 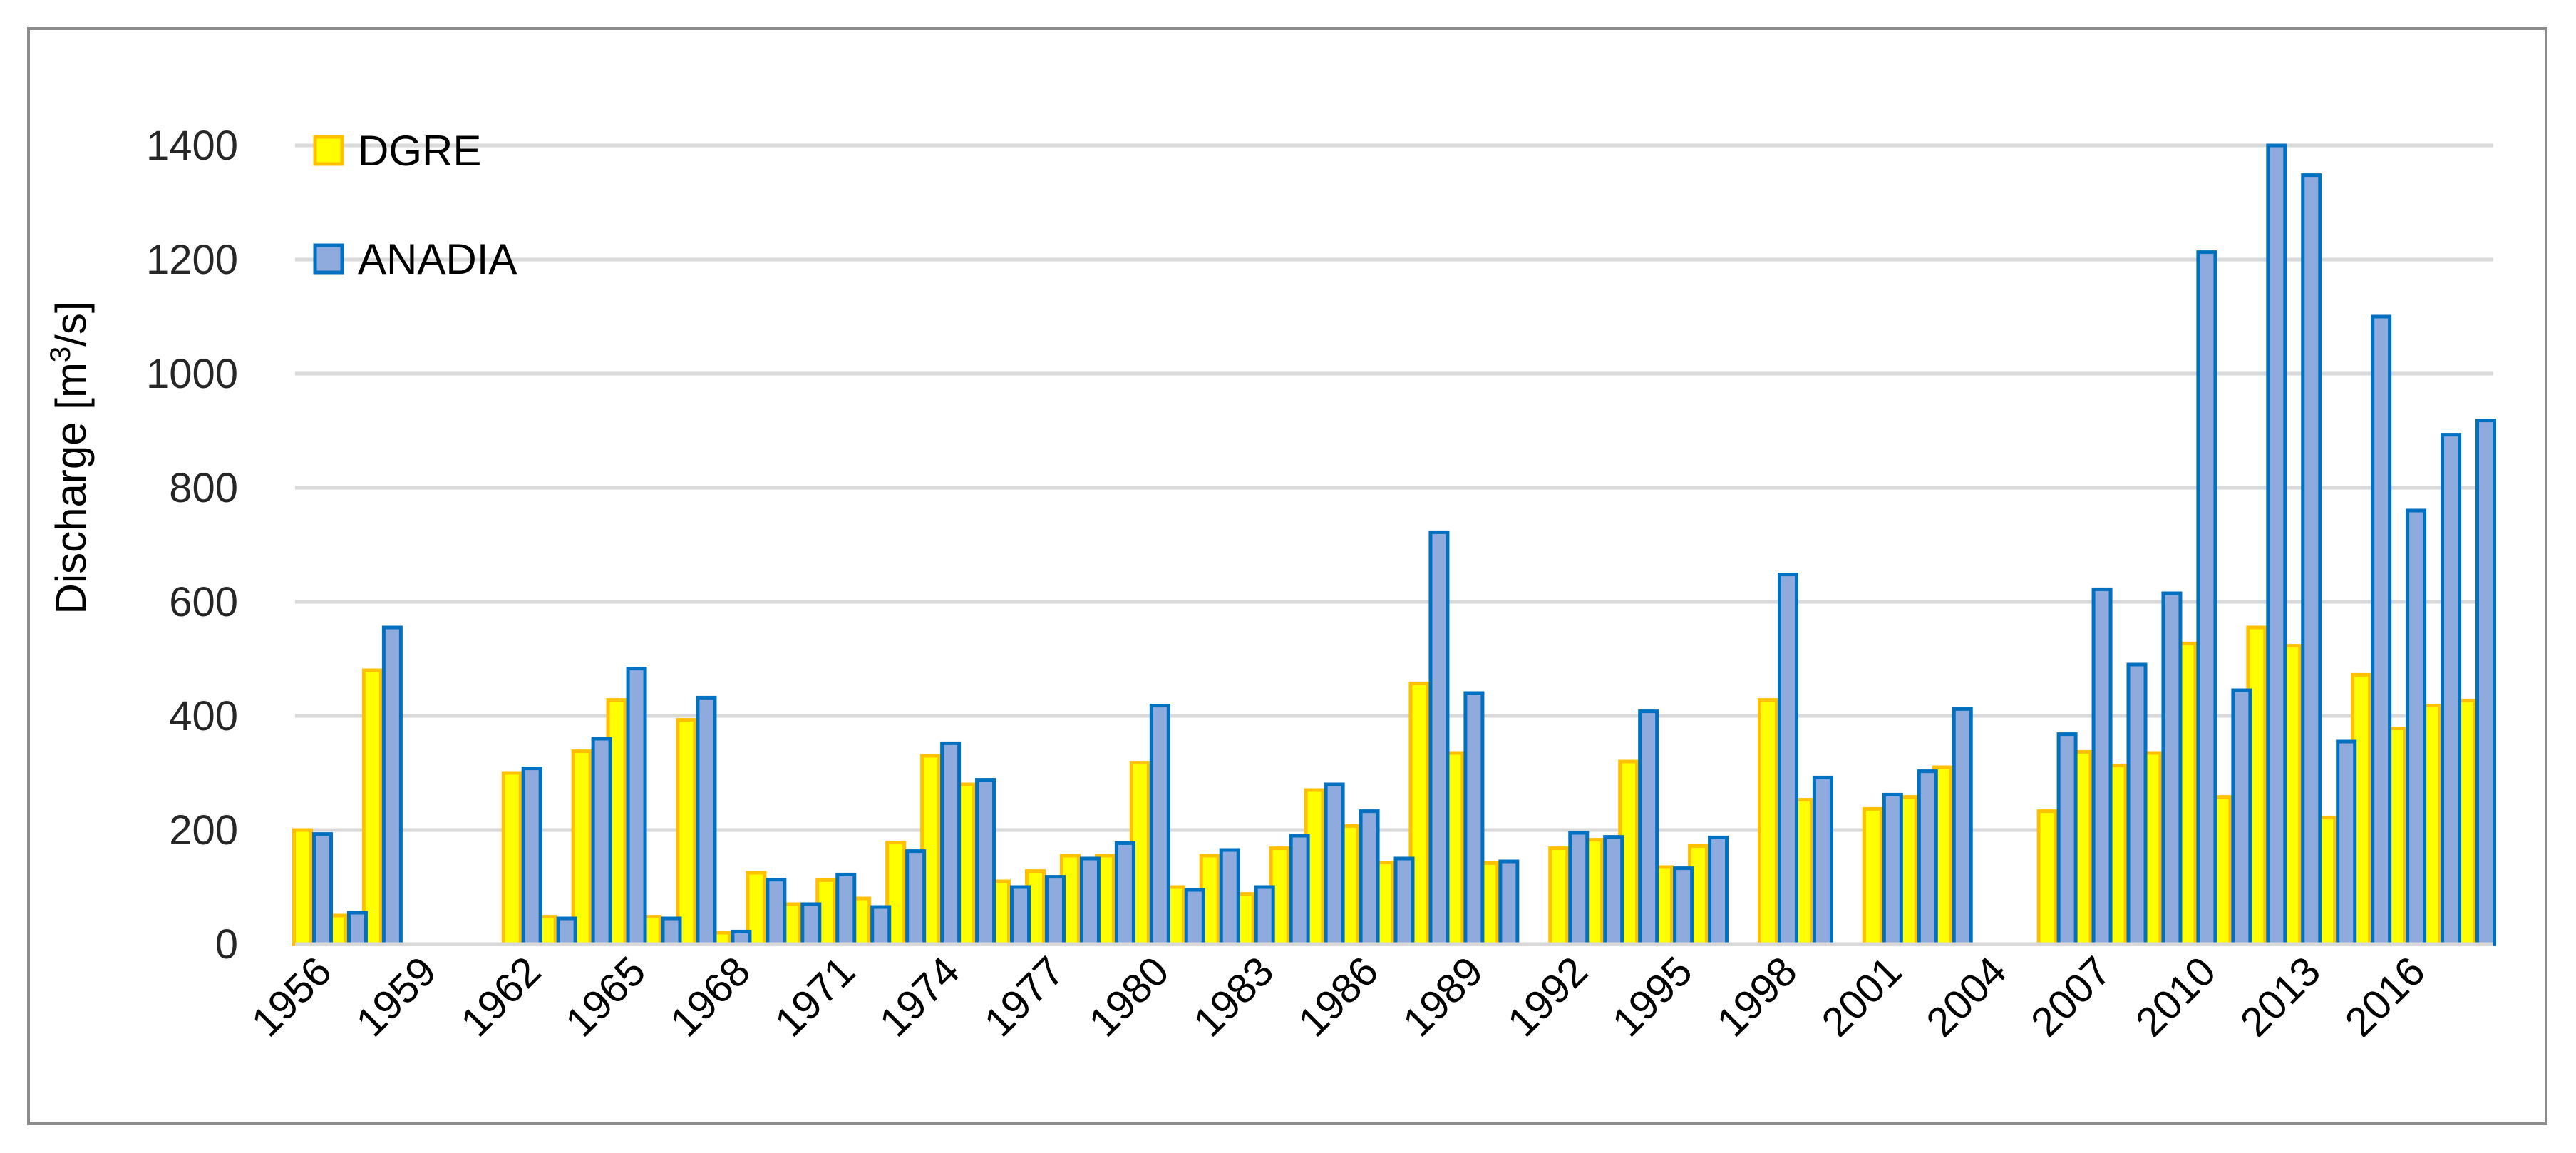 I want to click on bar-dgre-1992, so click(x=1559, y=896).